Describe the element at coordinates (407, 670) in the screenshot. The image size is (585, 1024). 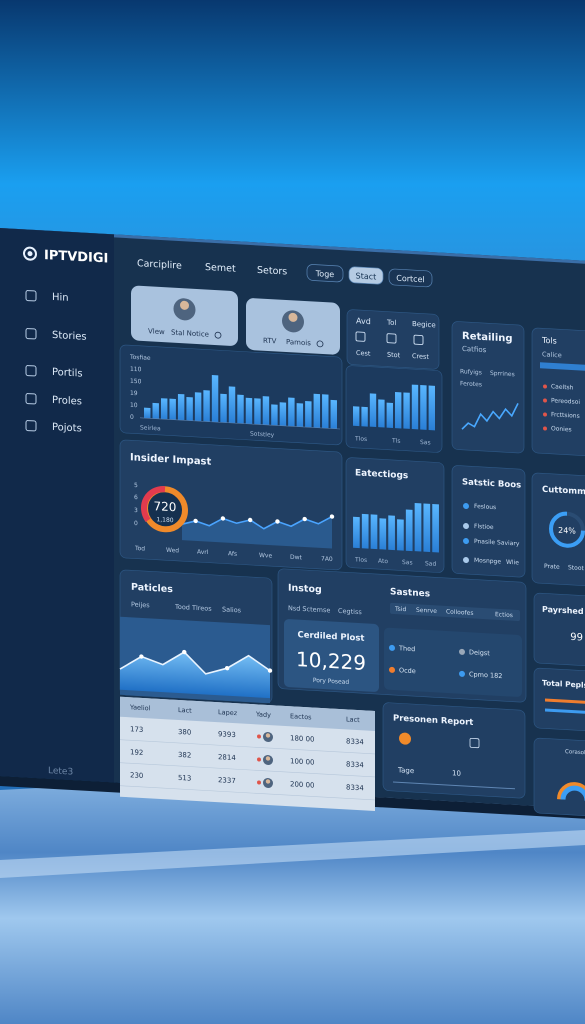
I see `label: Ocde` at that location.